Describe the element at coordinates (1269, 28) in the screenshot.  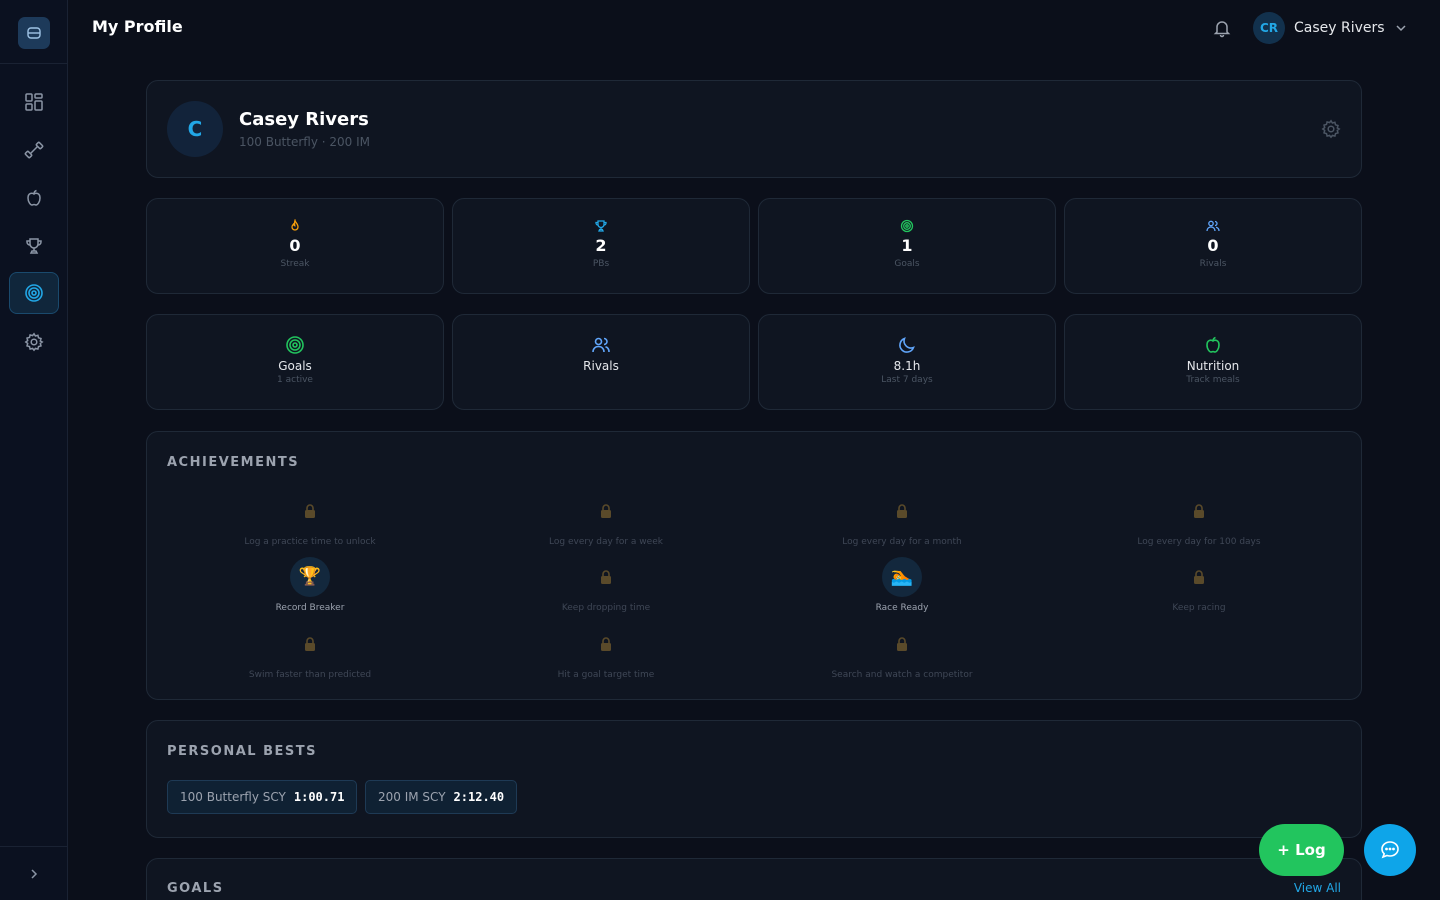
I see `avatar: CR` at that location.